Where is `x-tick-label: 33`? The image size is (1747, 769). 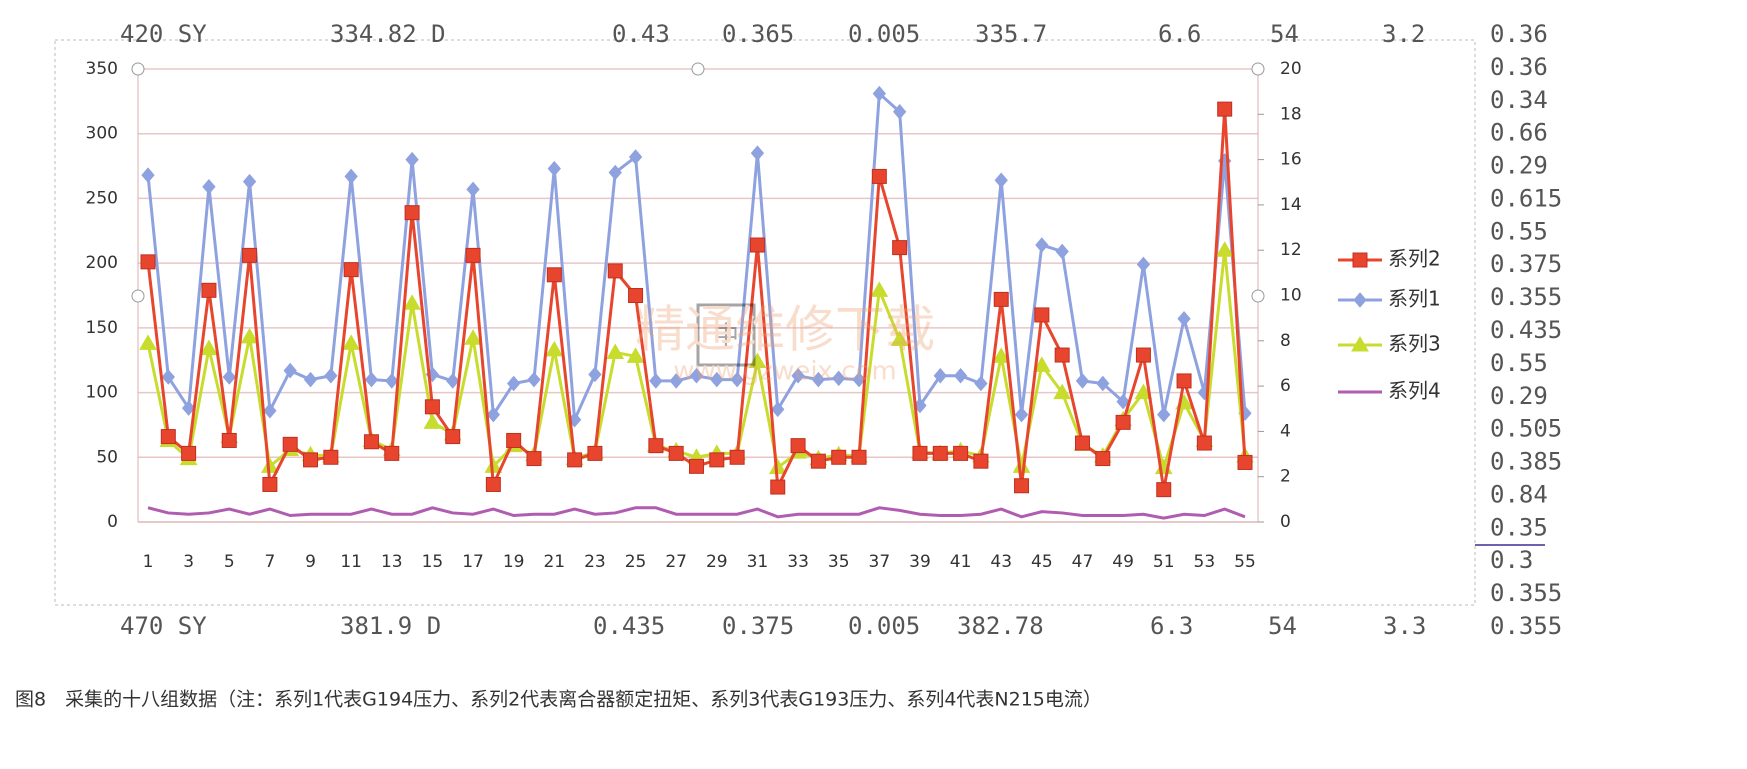 x-tick-label: 33 is located at coordinates (798, 562).